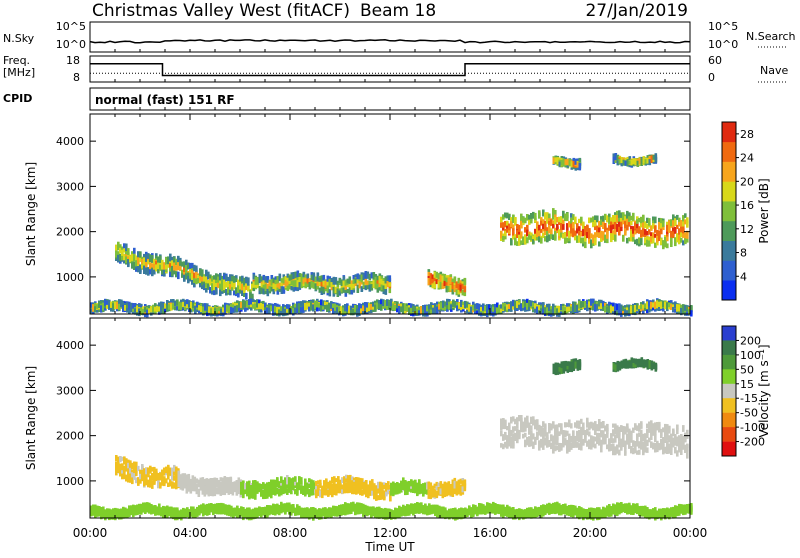  Describe the element at coordinates (19, 38) in the screenshot. I see `nsky-label: N.Sky` at that location.